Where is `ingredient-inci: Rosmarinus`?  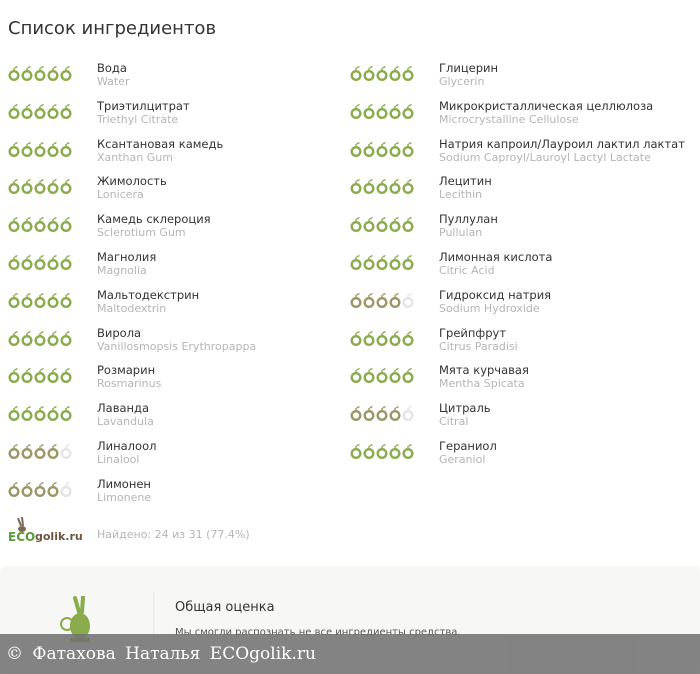 ingredient-inci: Rosmarinus is located at coordinates (129, 384).